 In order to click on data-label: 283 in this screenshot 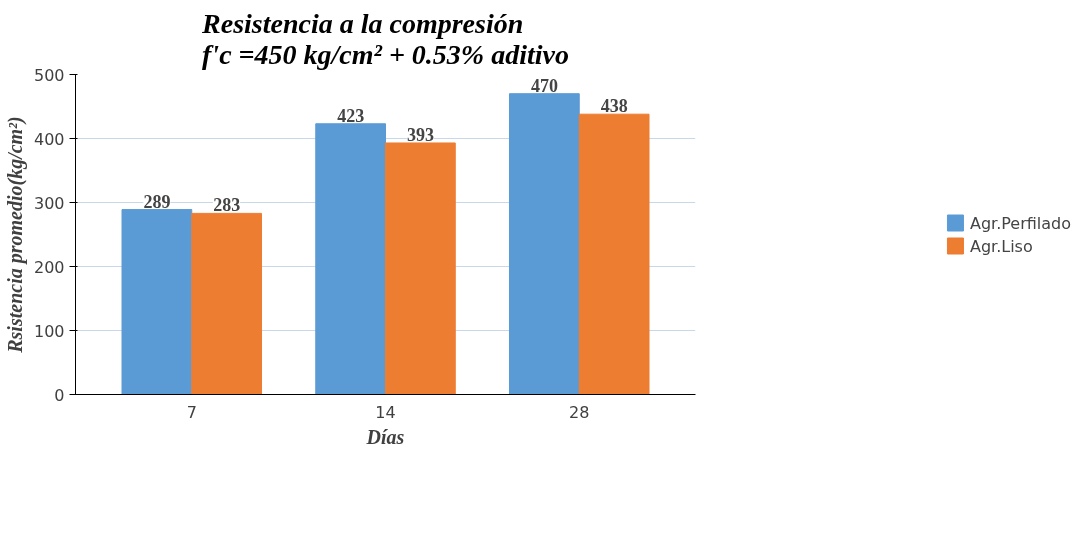, I will do `click(227, 205)`.